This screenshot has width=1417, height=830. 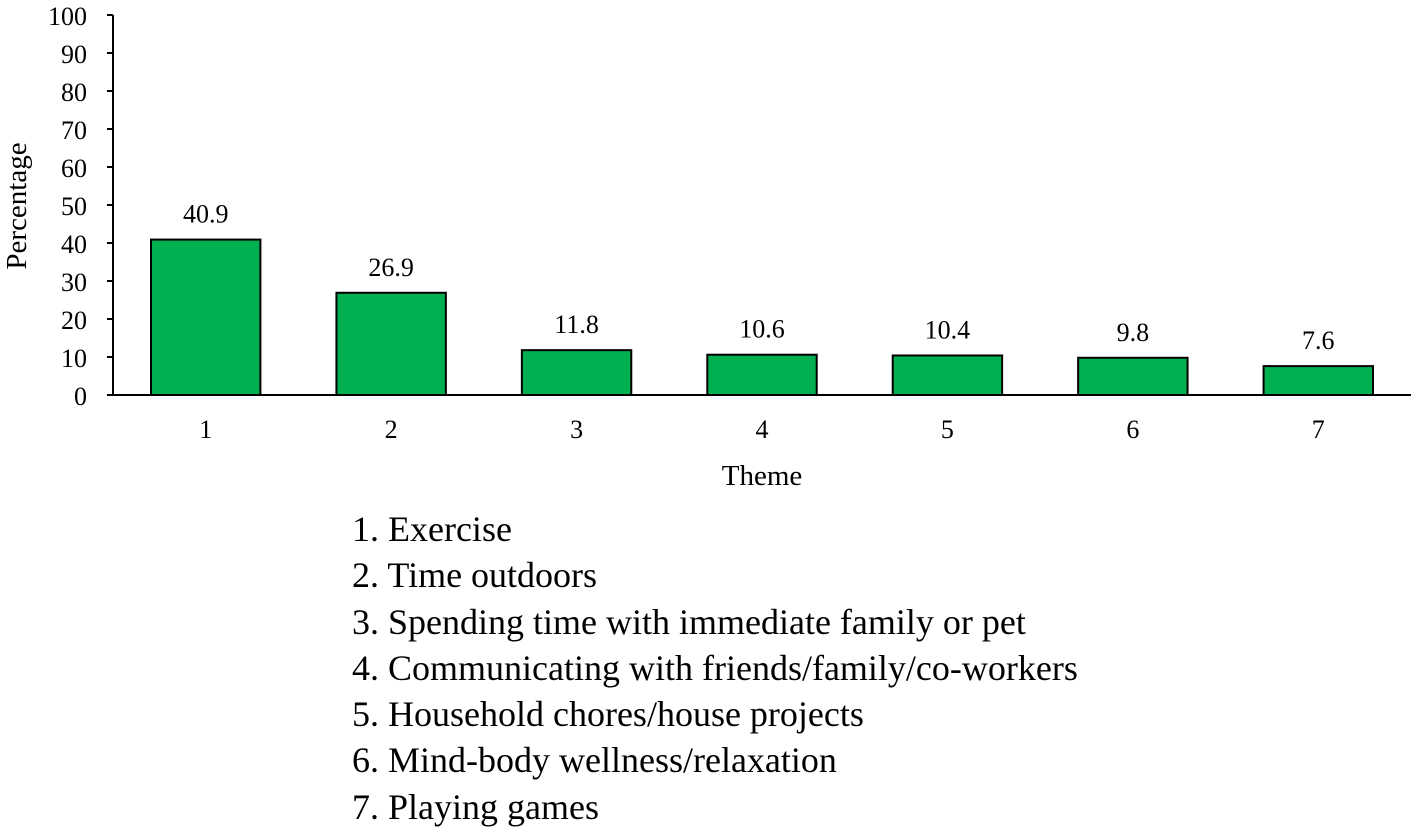 What do you see at coordinates (608, 714) in the screenshot?
I see `legend-item: 5. Household chores/house projects` at bounding box center [608, 714].